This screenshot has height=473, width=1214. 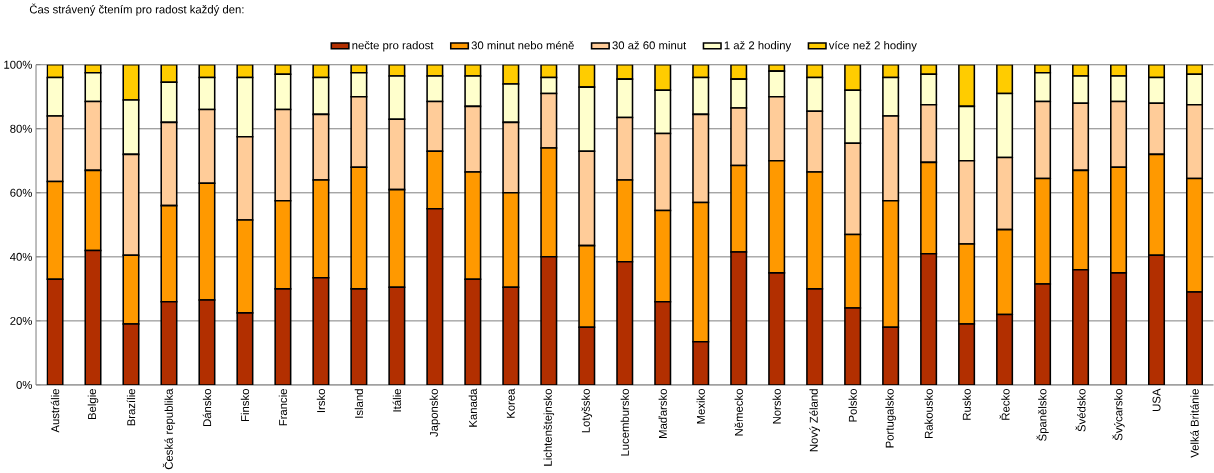 What do you see at coordinates (393, 46) in the screenshot?
I see `legend-label: nečte pro radost` at bounding box center [393, 46].